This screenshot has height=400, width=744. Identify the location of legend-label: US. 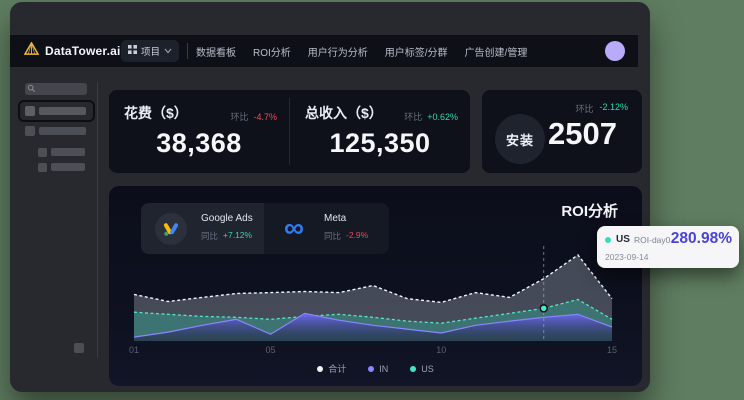
(427, 368).